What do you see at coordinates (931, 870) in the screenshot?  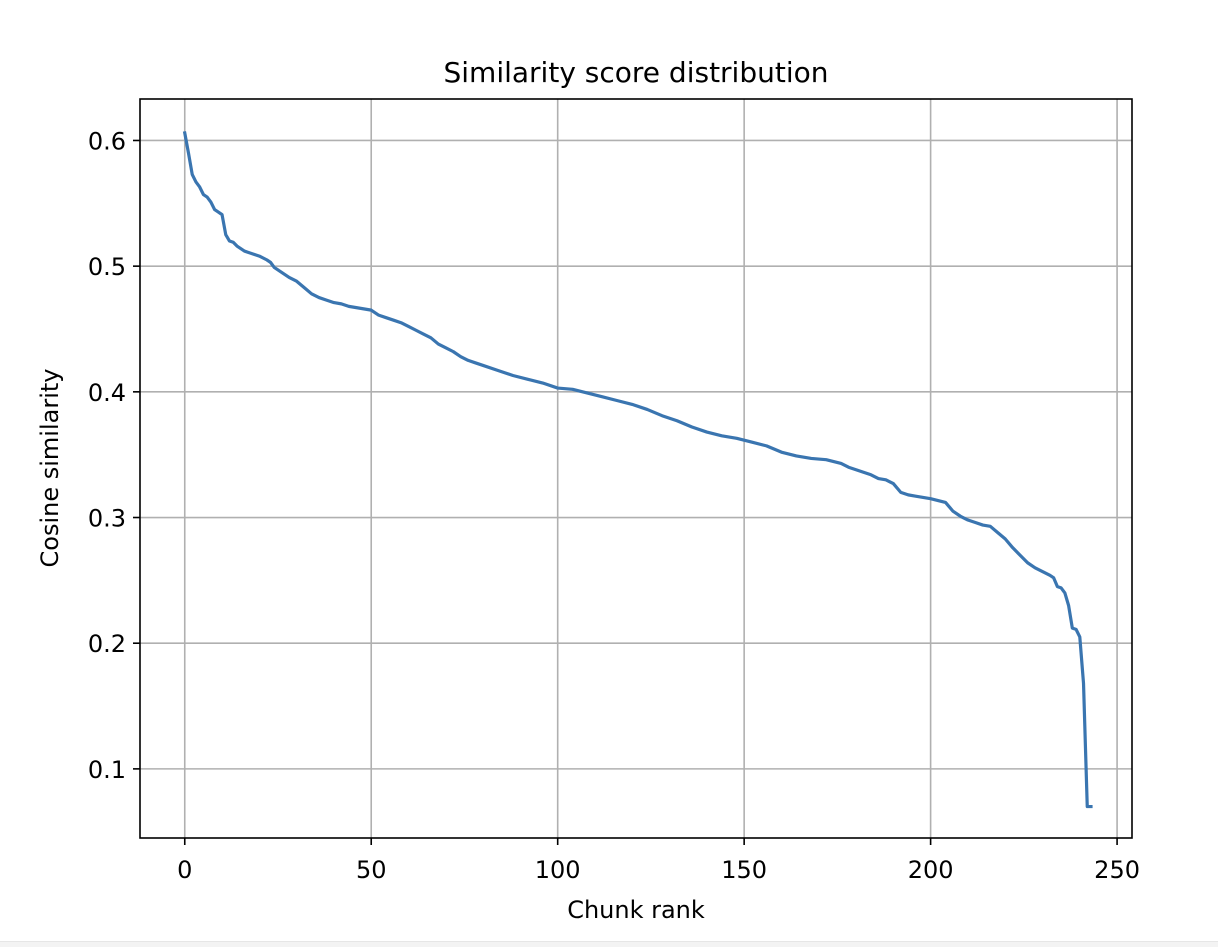 I see `x-tick-label: 200` at bounding box center [931, 870].